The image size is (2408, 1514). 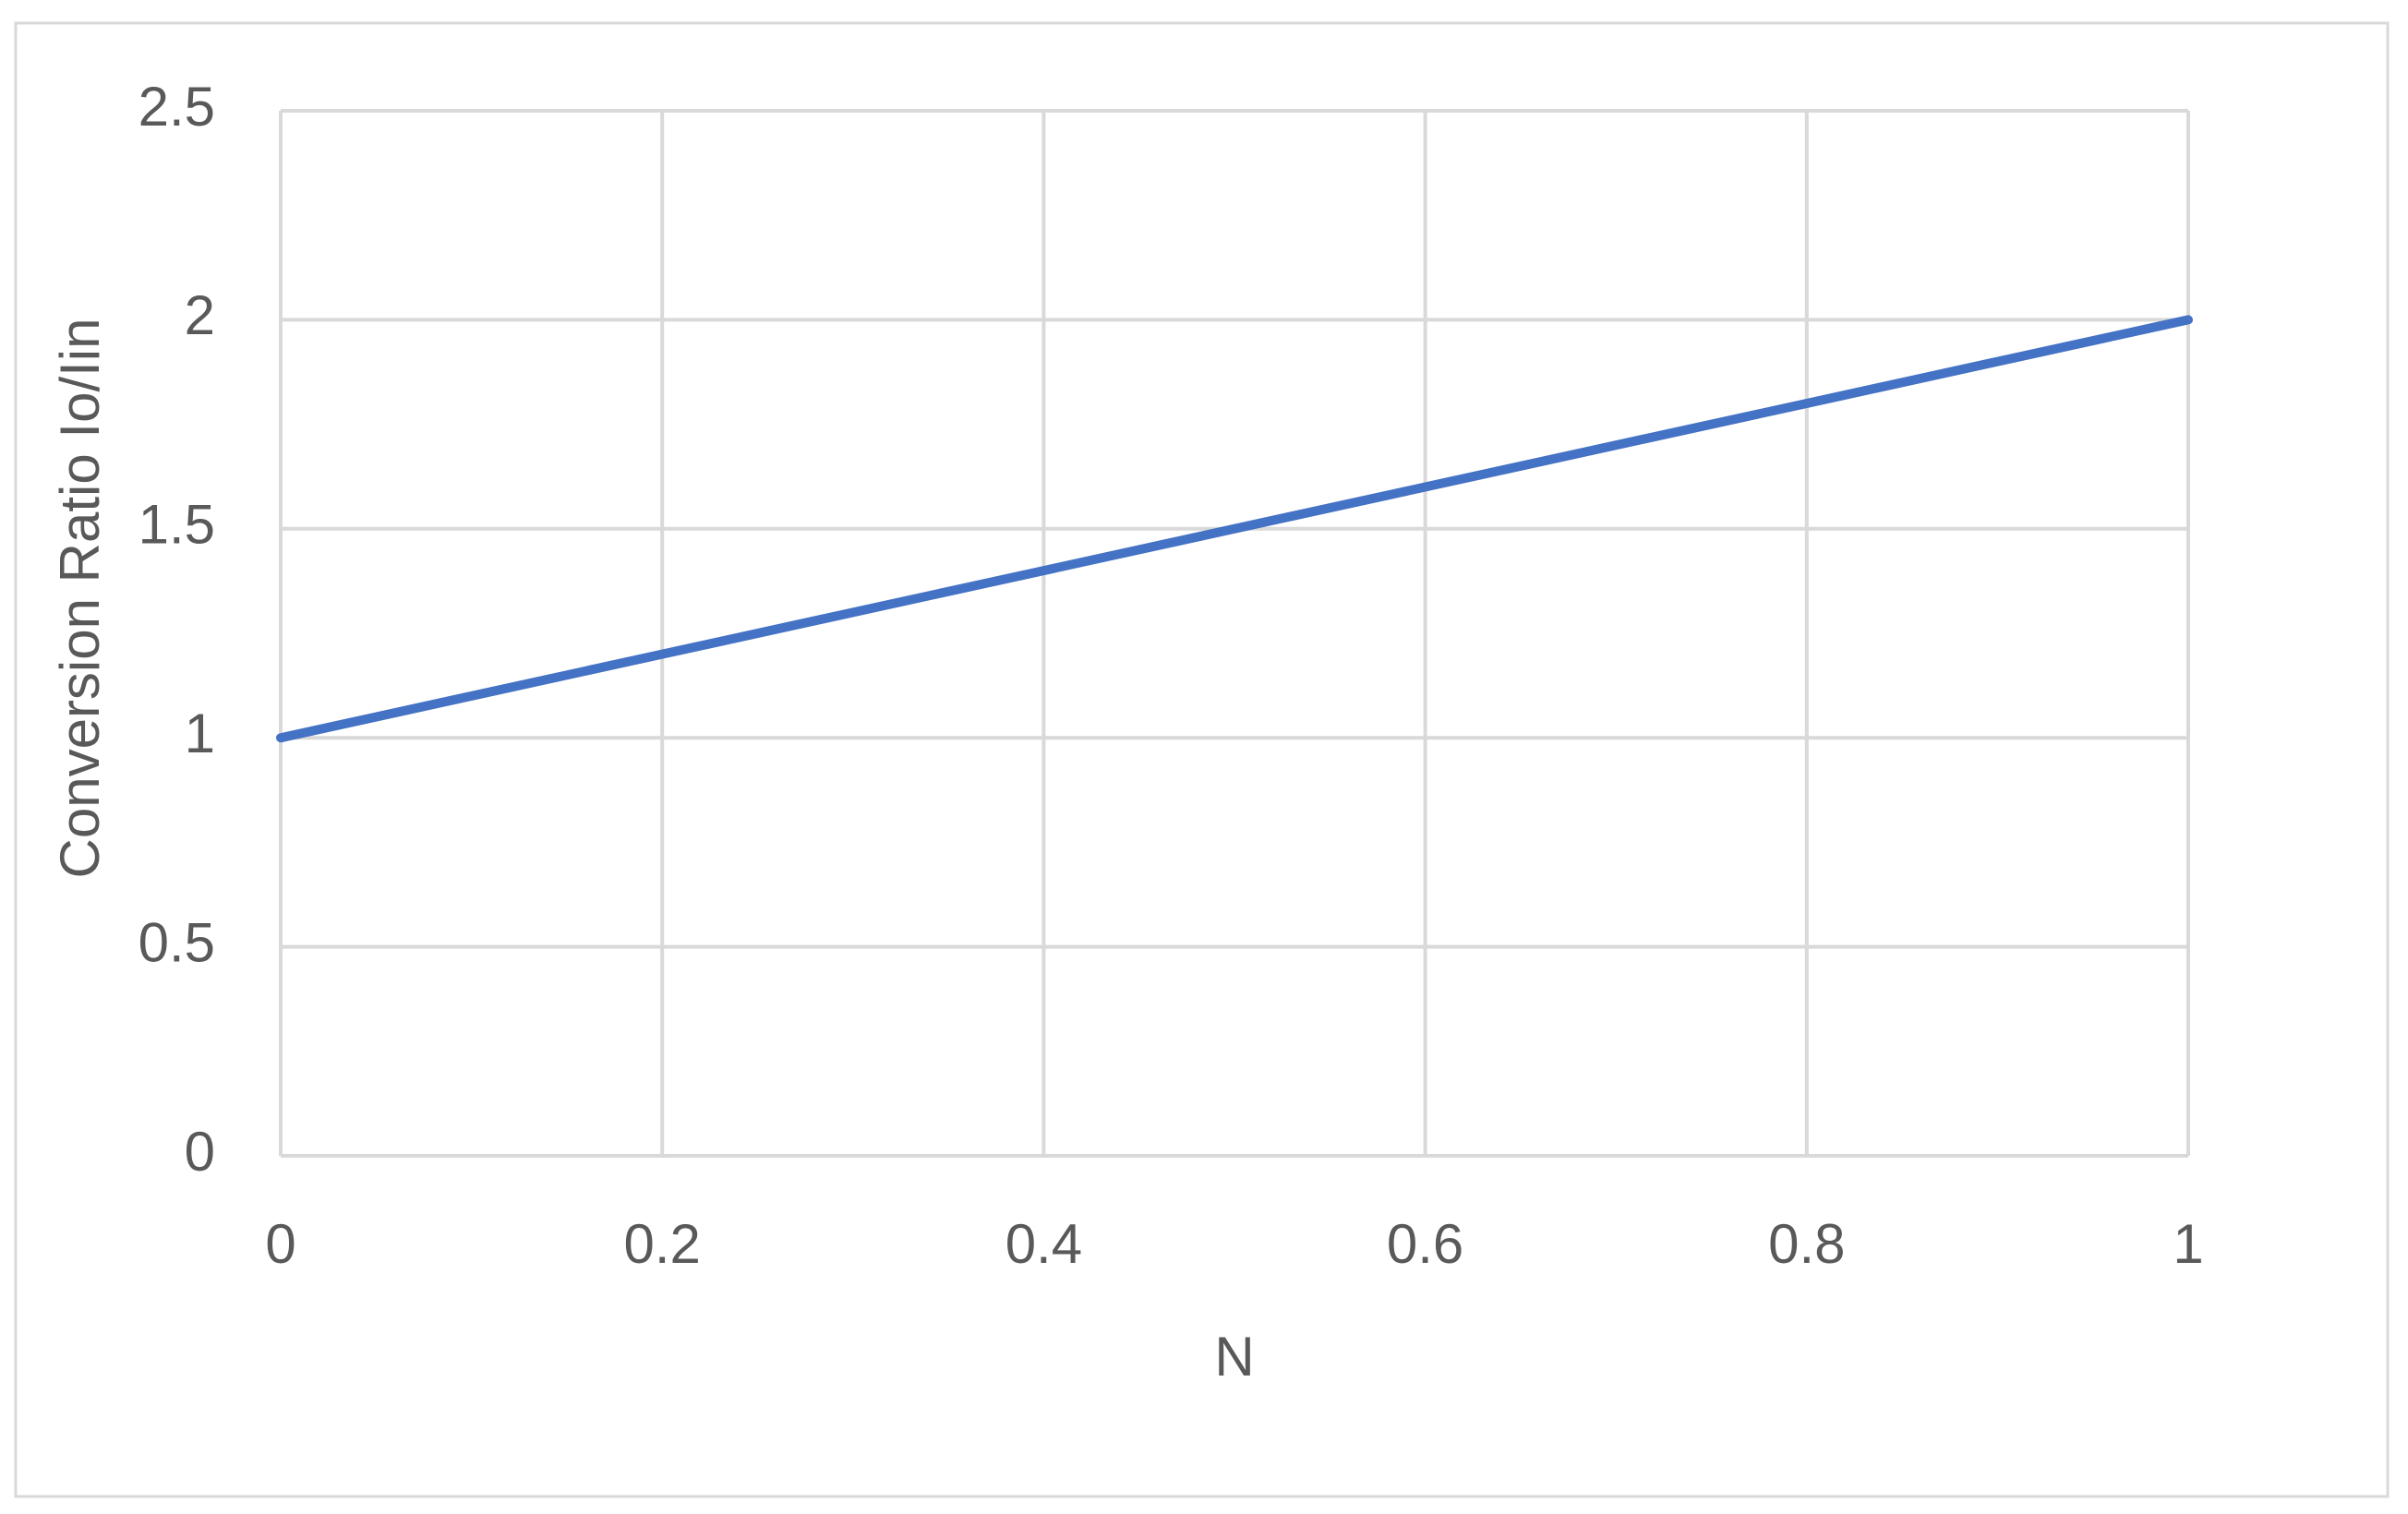 What do you see at coordinates (1043, 1244) in the screenshot?
I see `x-tick-label: 0.4` at bounding box center [1043, 1244].